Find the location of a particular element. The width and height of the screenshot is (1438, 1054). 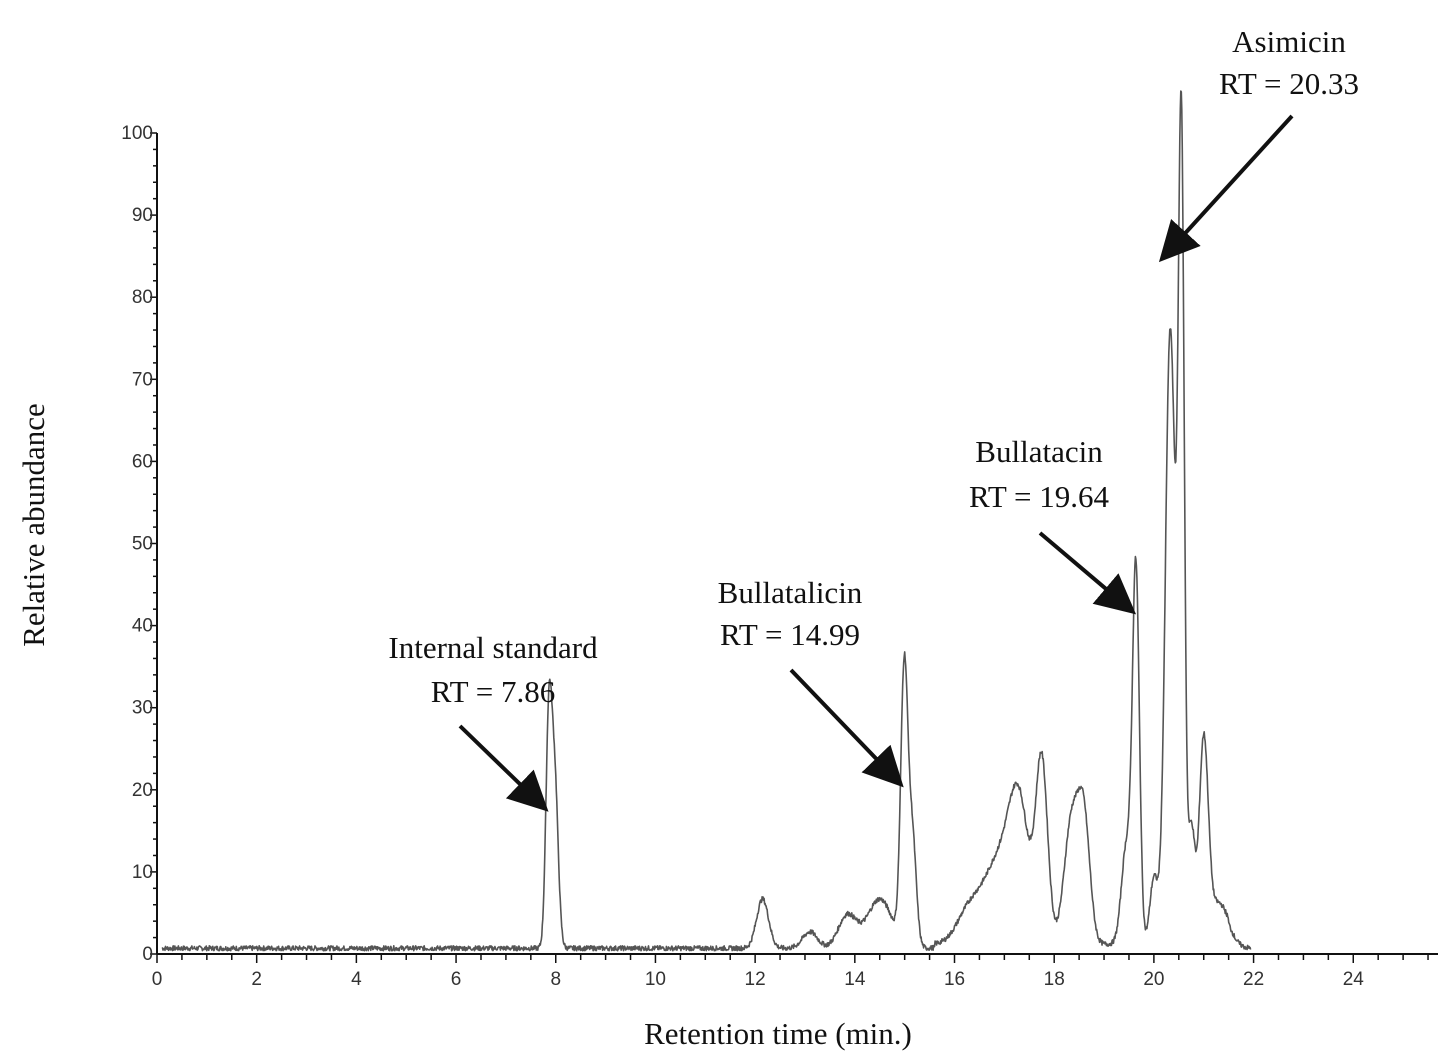

x-tick-label: 8 is located at coordinates (555, 979).